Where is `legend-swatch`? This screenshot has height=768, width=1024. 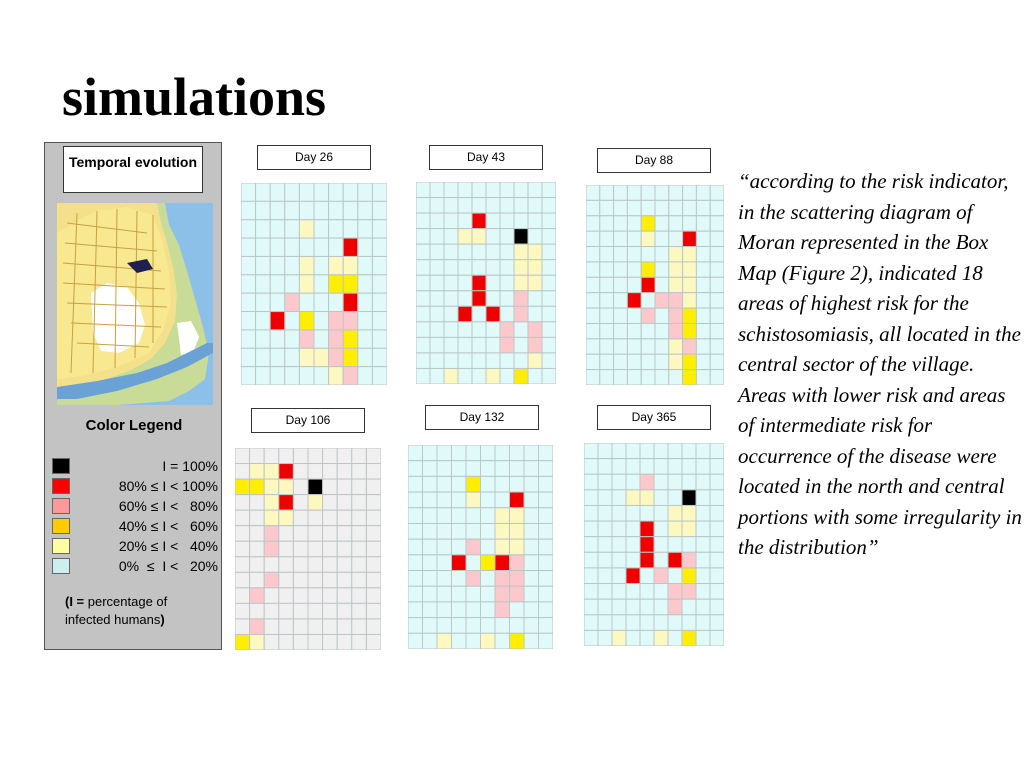 legend-swatch is located at coordinates (61, 546).